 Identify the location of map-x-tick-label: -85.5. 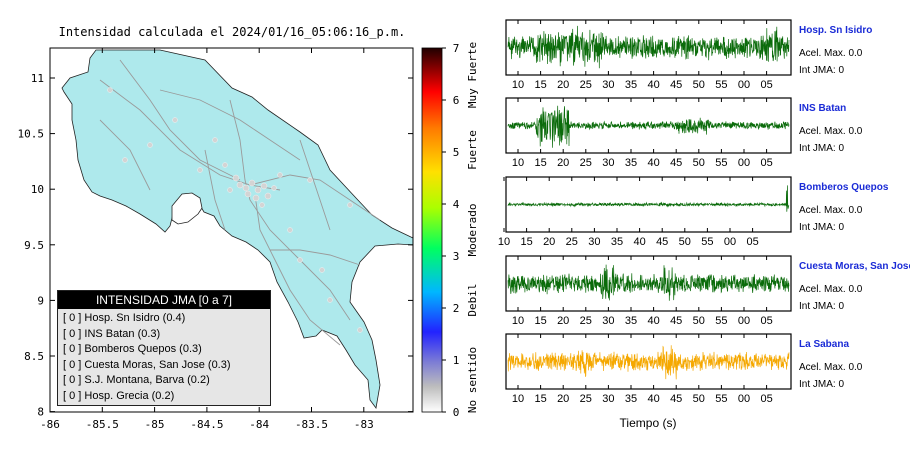
(102, 424).